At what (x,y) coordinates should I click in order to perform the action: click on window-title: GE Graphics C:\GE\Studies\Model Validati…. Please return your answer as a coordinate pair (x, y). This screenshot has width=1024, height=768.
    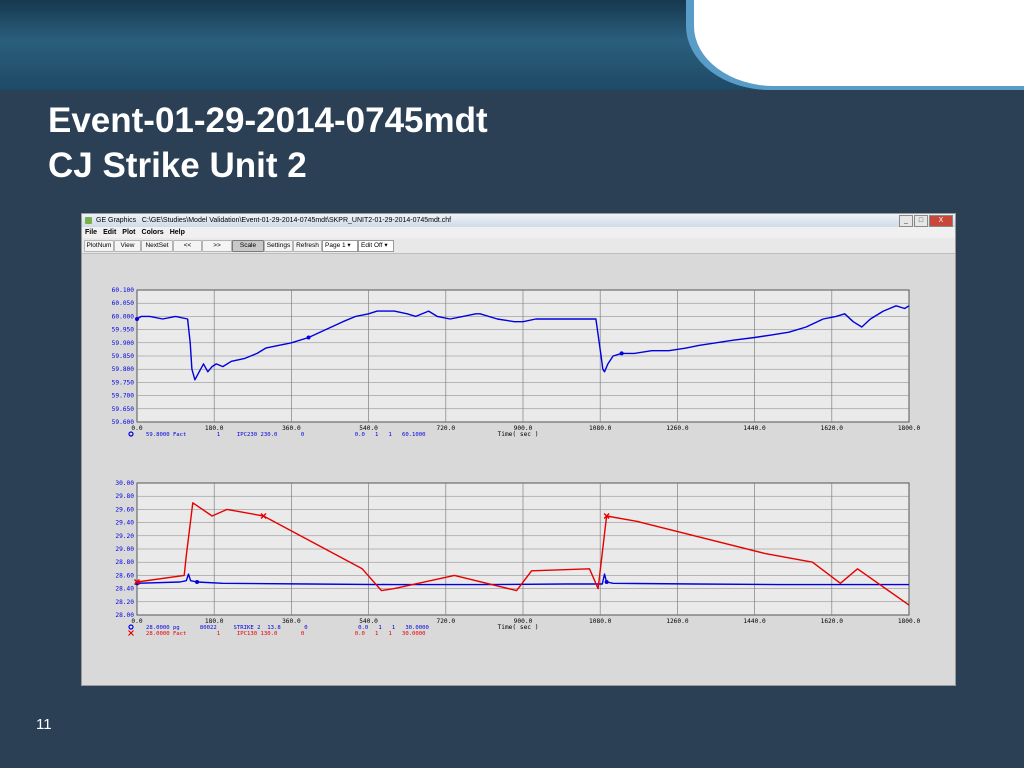
    Looking at the image, I should click on (273, 220).